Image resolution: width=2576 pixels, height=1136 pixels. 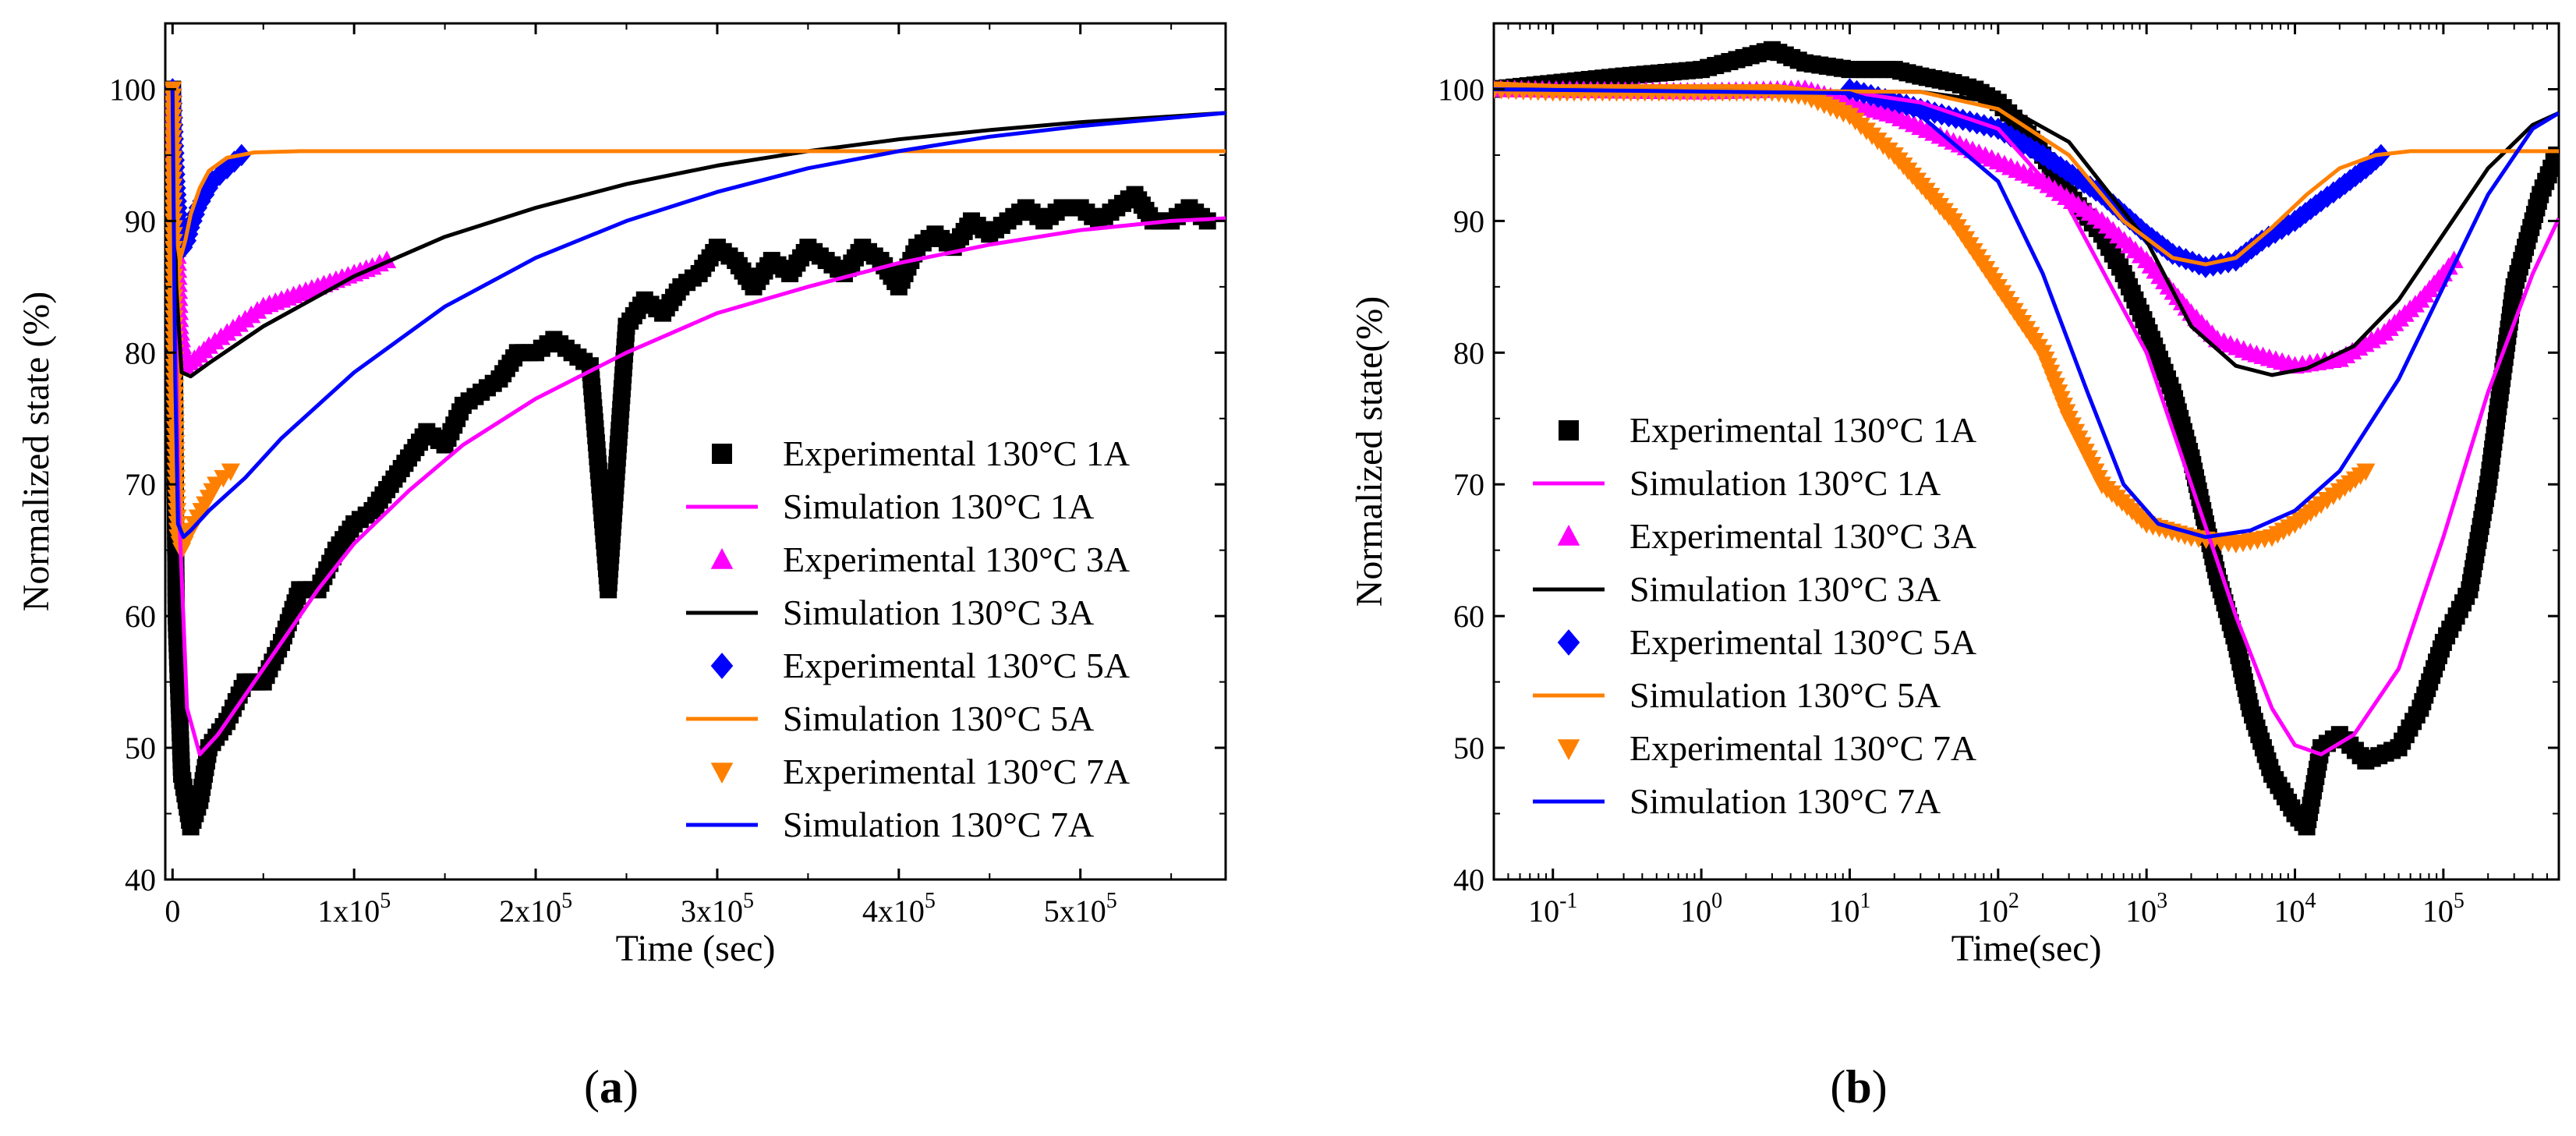 I want to click on legend-label: Experimental 130°C 1A, so click(x=1802, y=430).